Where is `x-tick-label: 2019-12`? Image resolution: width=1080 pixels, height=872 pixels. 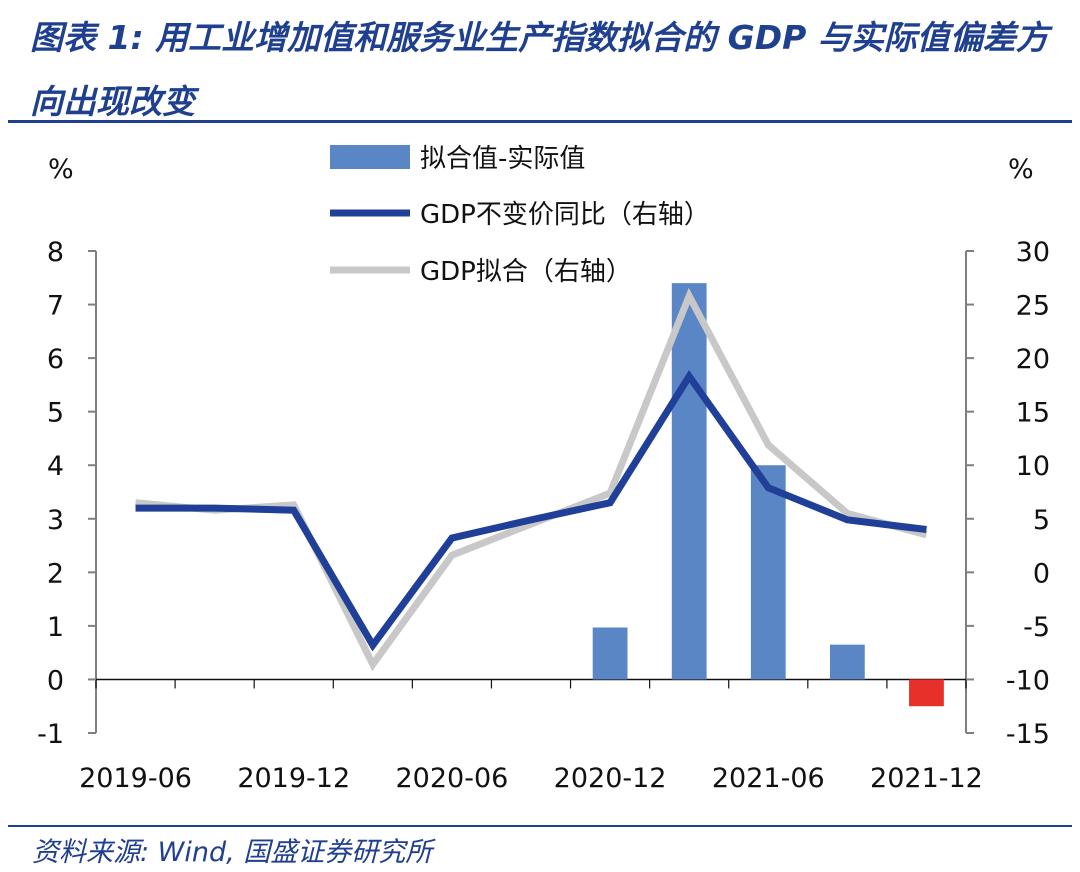
x-tick-label: 2019-12 is located at coordinates (293, 778).